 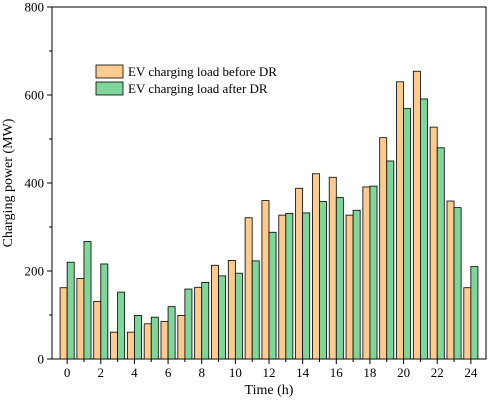 What do you see at coordinates (109, 71) in the screenshot?
I see `legend-swatch-before` at bounding box center [109, 71].